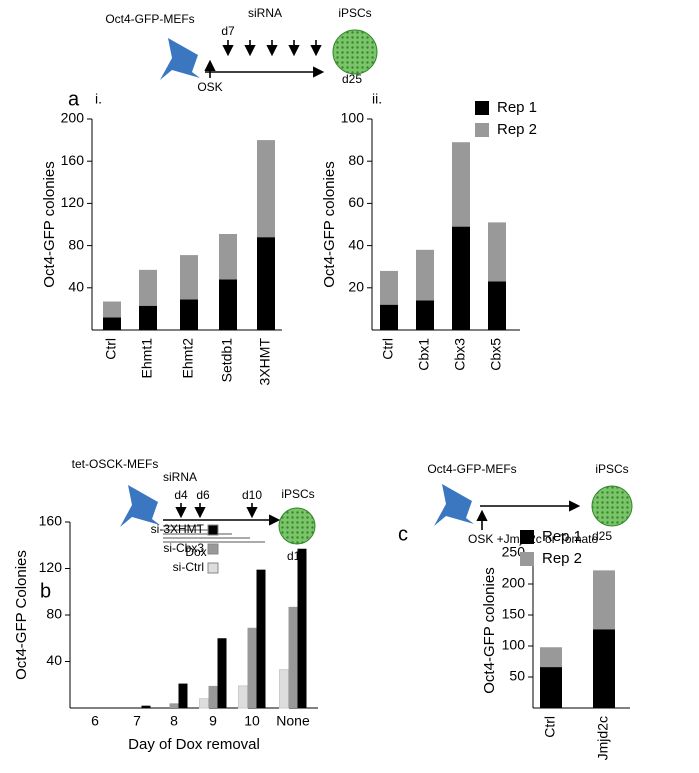 This screenshot has width=699, height=773. I want to click on chart-title: i., so click(98, 99).